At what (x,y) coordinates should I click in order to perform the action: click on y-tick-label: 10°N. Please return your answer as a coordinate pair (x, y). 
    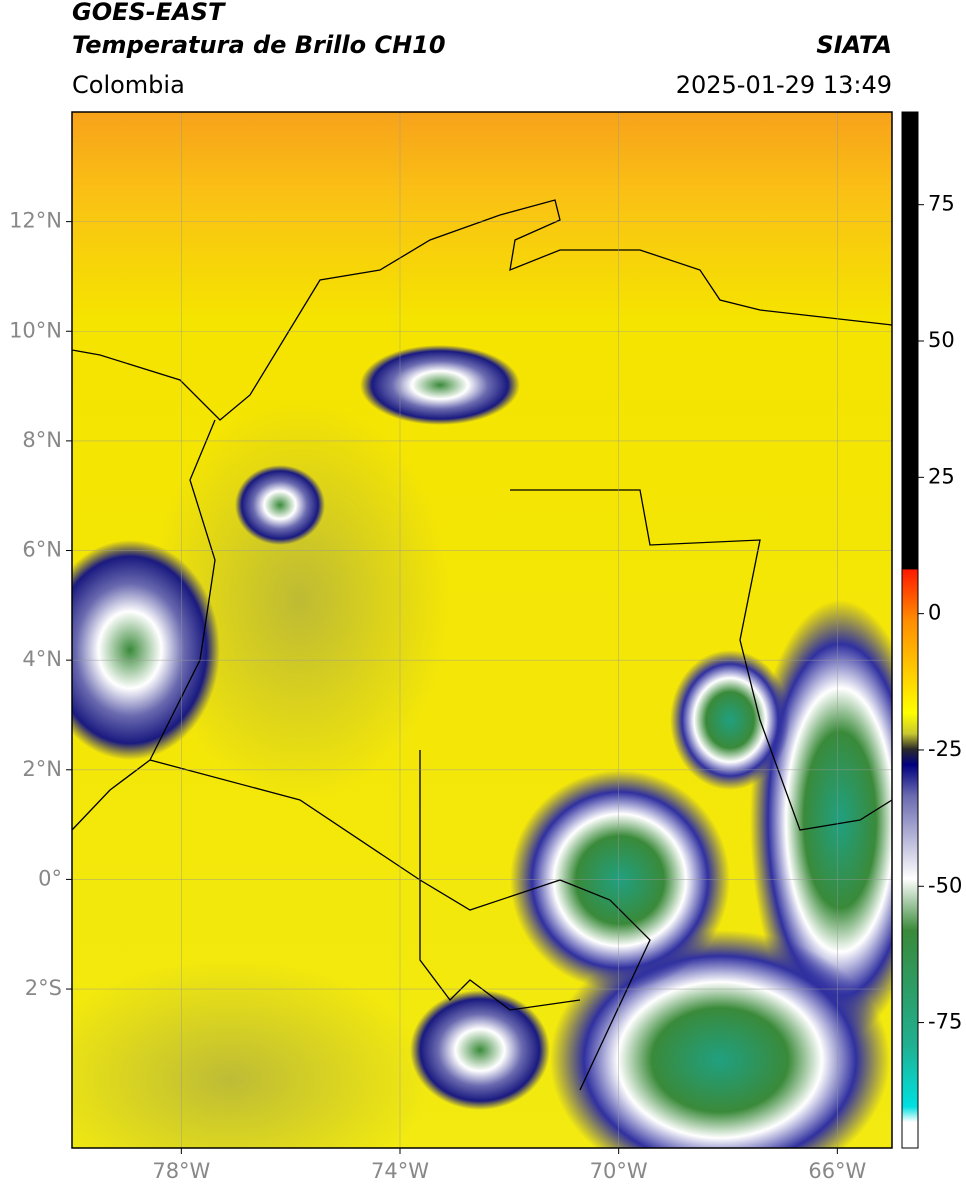
    Looking at the image, I should click on (35, 330).